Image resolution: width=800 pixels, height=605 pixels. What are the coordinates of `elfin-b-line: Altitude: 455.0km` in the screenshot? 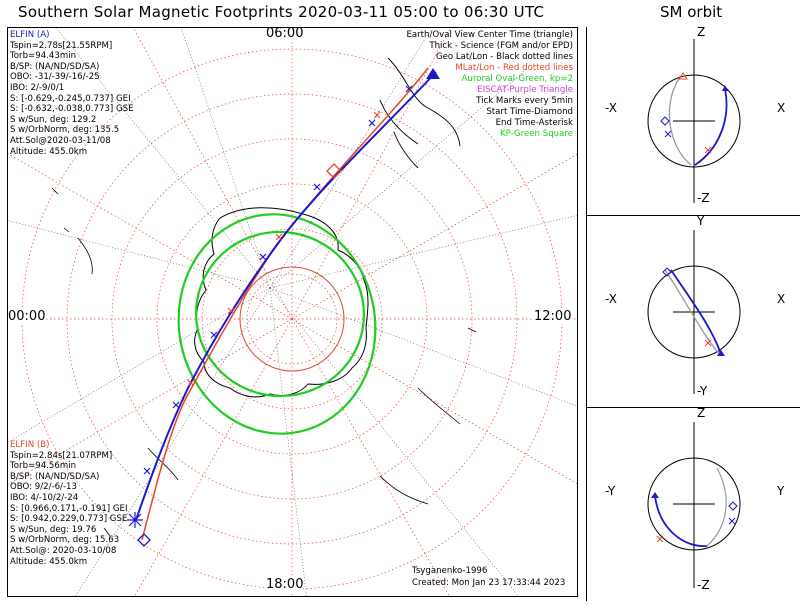 It's located at (49, 561).